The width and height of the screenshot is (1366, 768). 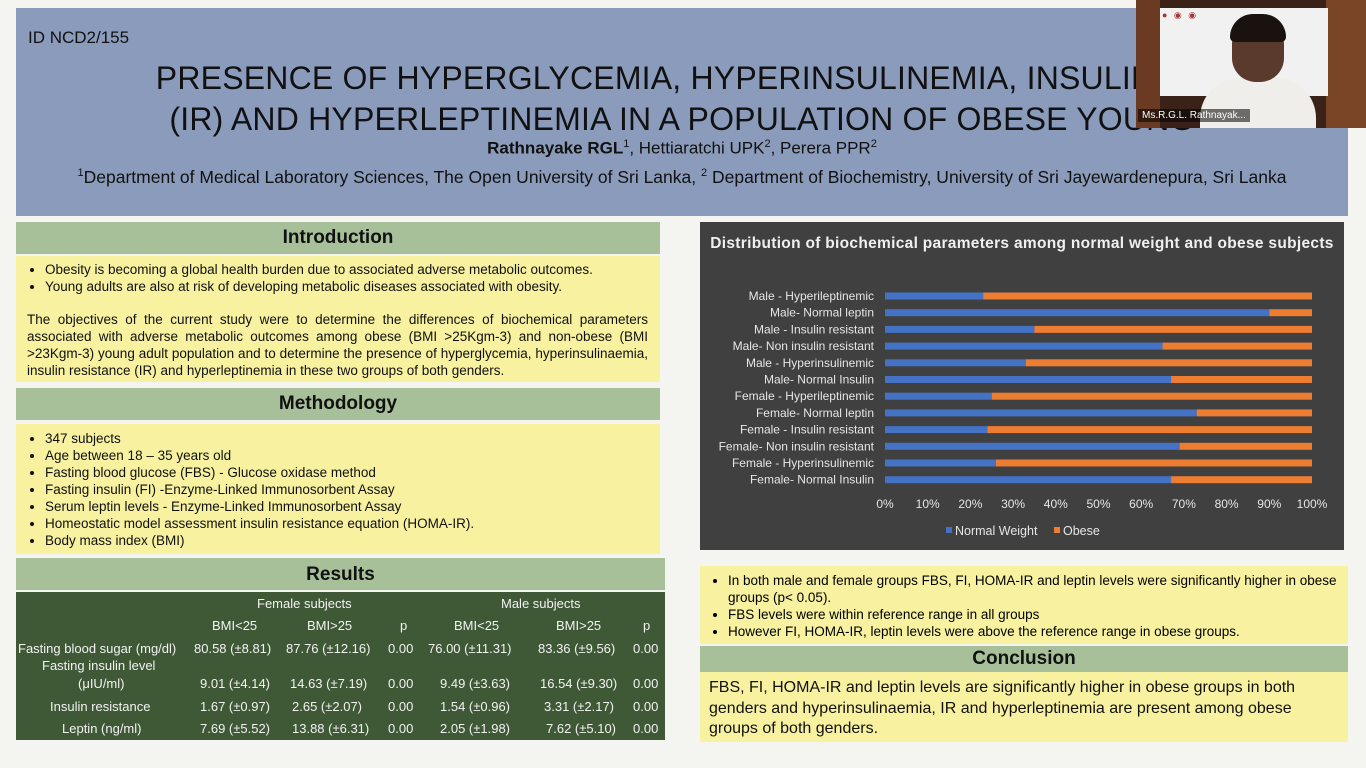 I want to click on category-label: Female- Normal Insulin, so click(x=812, y=480).